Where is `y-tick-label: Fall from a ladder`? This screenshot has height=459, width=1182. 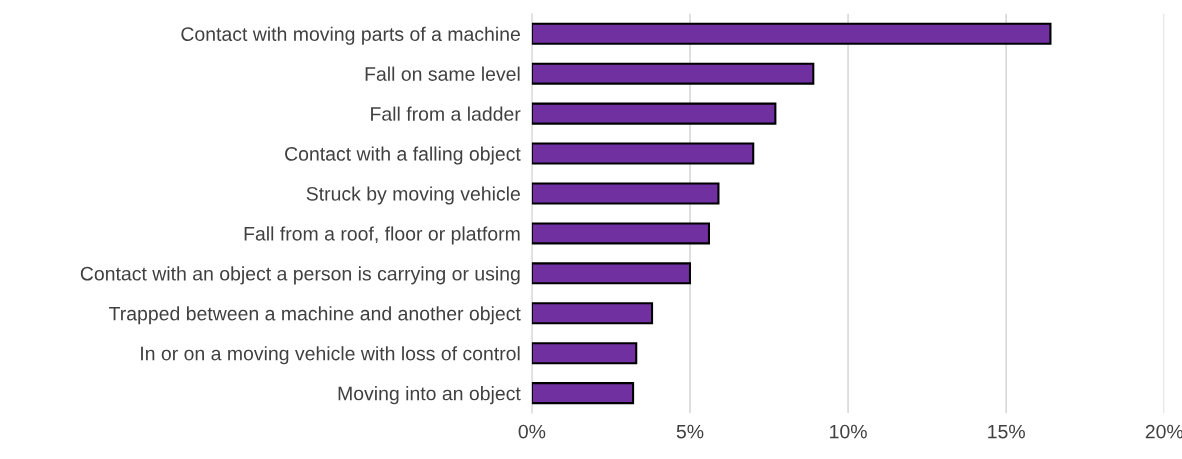 y-tick-label: Fall from a ladder is located at coordinates (446, 113).